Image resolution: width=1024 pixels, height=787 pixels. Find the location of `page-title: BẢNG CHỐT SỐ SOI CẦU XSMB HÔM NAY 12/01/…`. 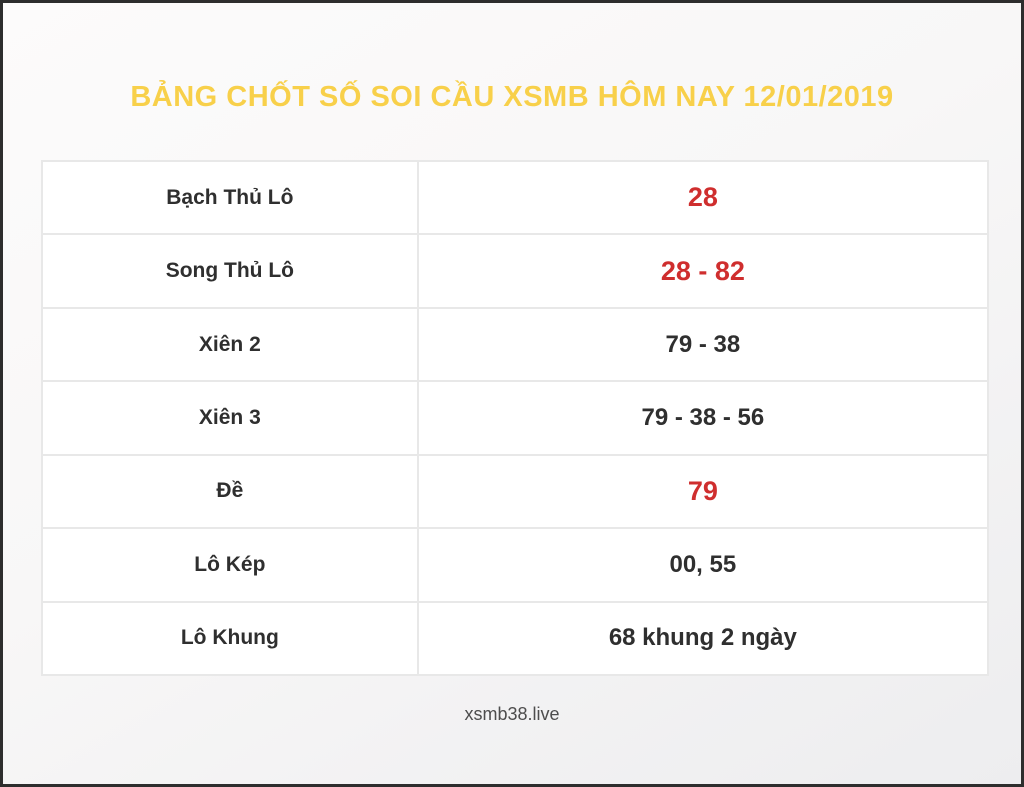

page-title: BẢNG CHỐT SỐ SOI CẦU XSMB HÔM NAY 12/01/… is located at coordinates (512, 97).